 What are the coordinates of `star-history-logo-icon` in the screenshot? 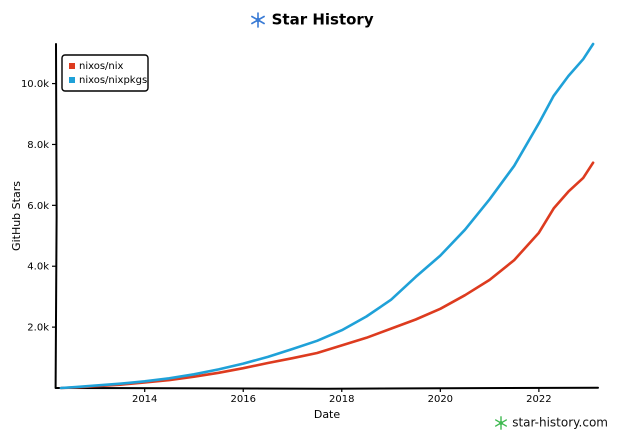 It's located at (260, 20).